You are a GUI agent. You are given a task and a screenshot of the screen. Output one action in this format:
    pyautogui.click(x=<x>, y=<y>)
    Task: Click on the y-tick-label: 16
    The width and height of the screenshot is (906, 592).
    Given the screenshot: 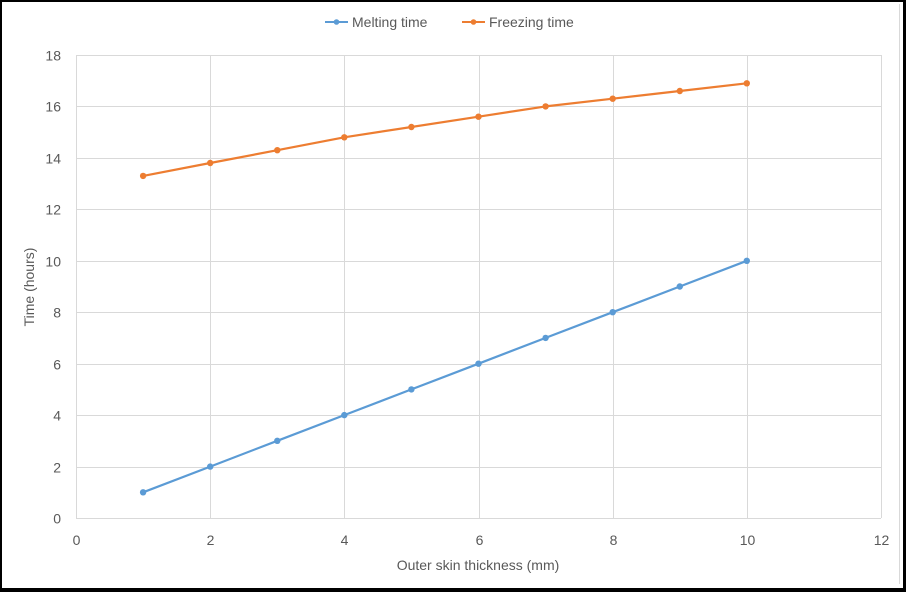 What is the action you would take?
    pyautogui.click(x=53, y=107)
    